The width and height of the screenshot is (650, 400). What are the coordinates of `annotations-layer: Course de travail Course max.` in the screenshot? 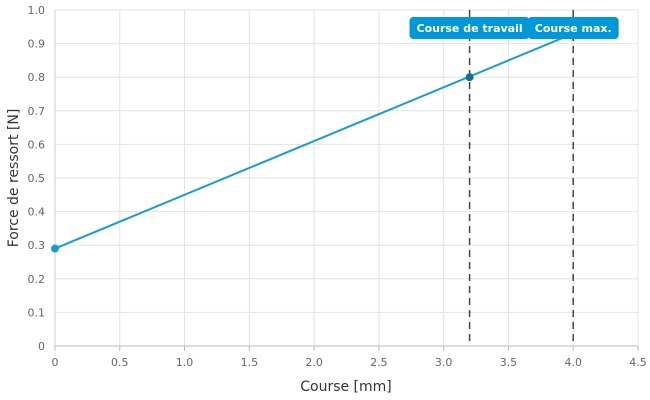 It's located at (514, 28).